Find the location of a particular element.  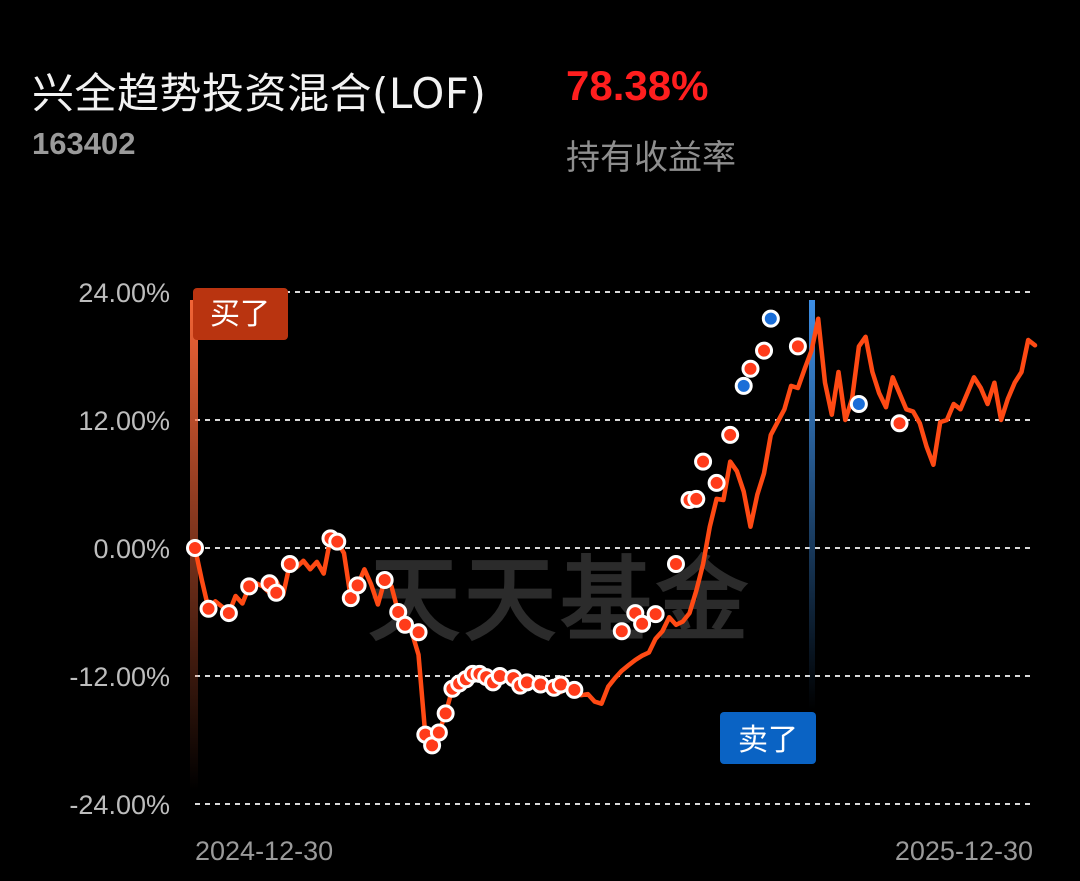

sell-marker-line is located at coordinates (812, 505).